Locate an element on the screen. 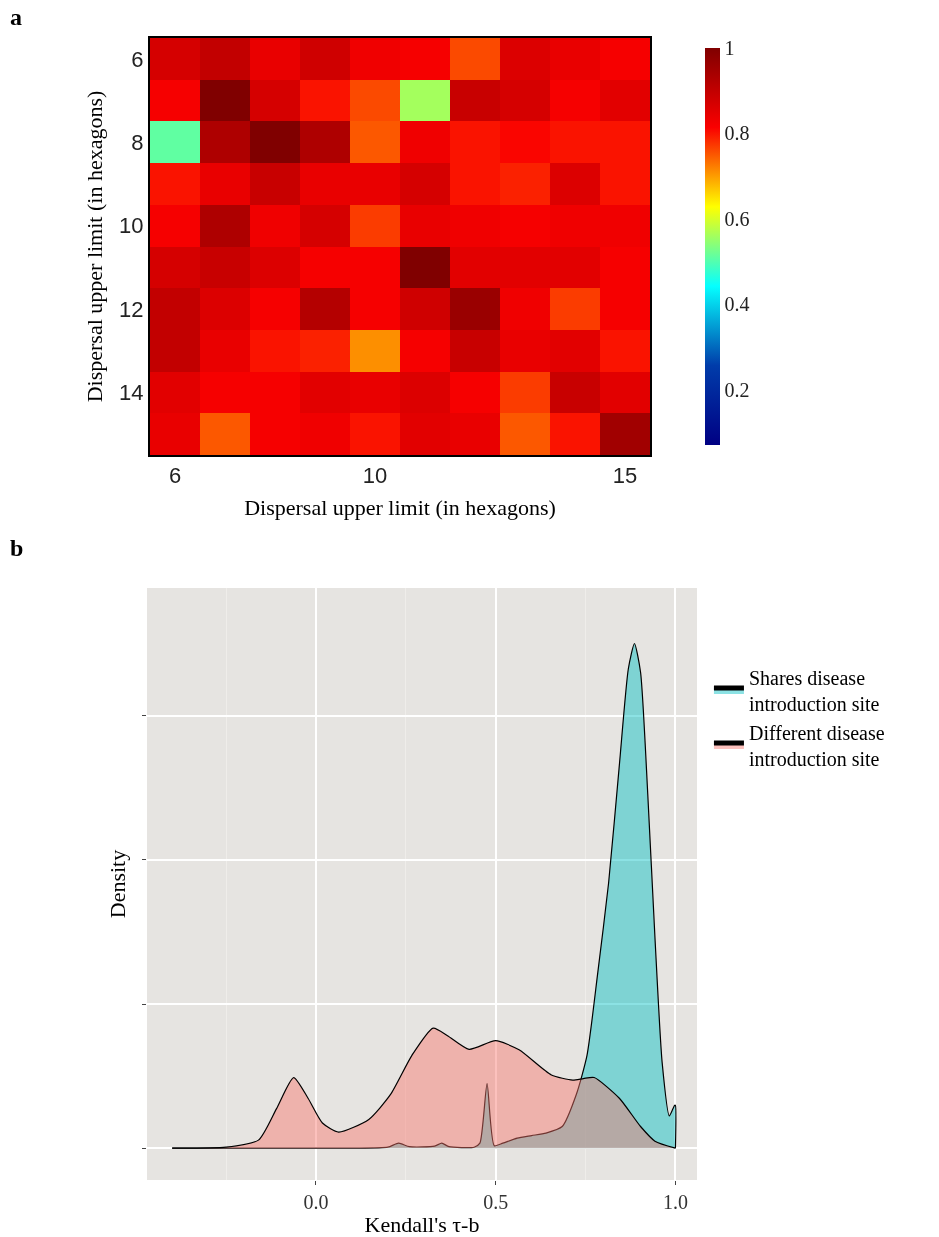  x-tick-label: 1.0 is located at coordinates (675, 1202).